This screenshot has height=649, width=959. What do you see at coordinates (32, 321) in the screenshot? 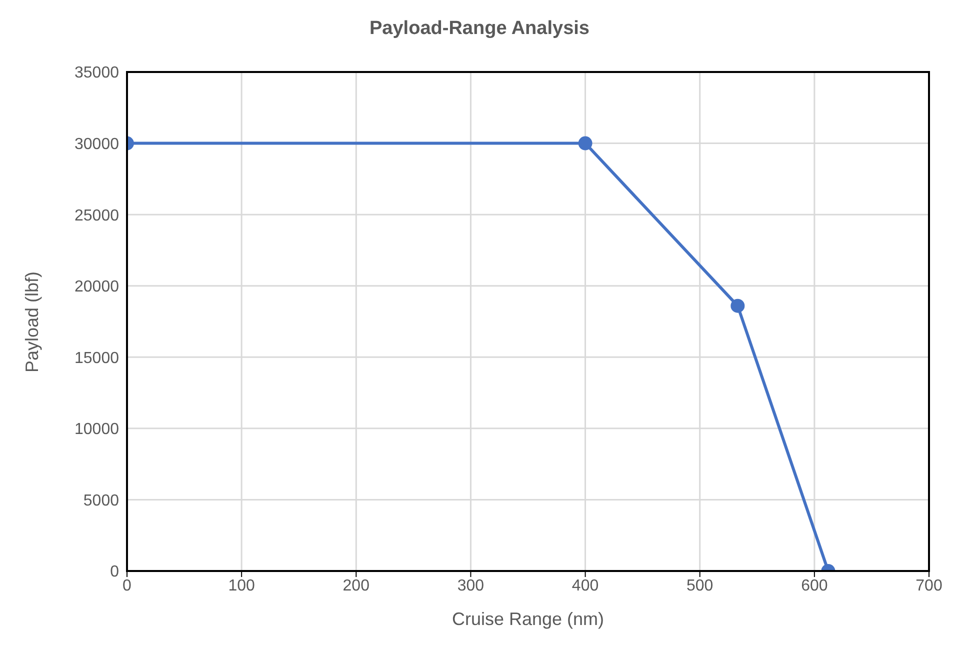
I see `y-axis-title: Payload (lbf)` at bounding box center [32, 321].